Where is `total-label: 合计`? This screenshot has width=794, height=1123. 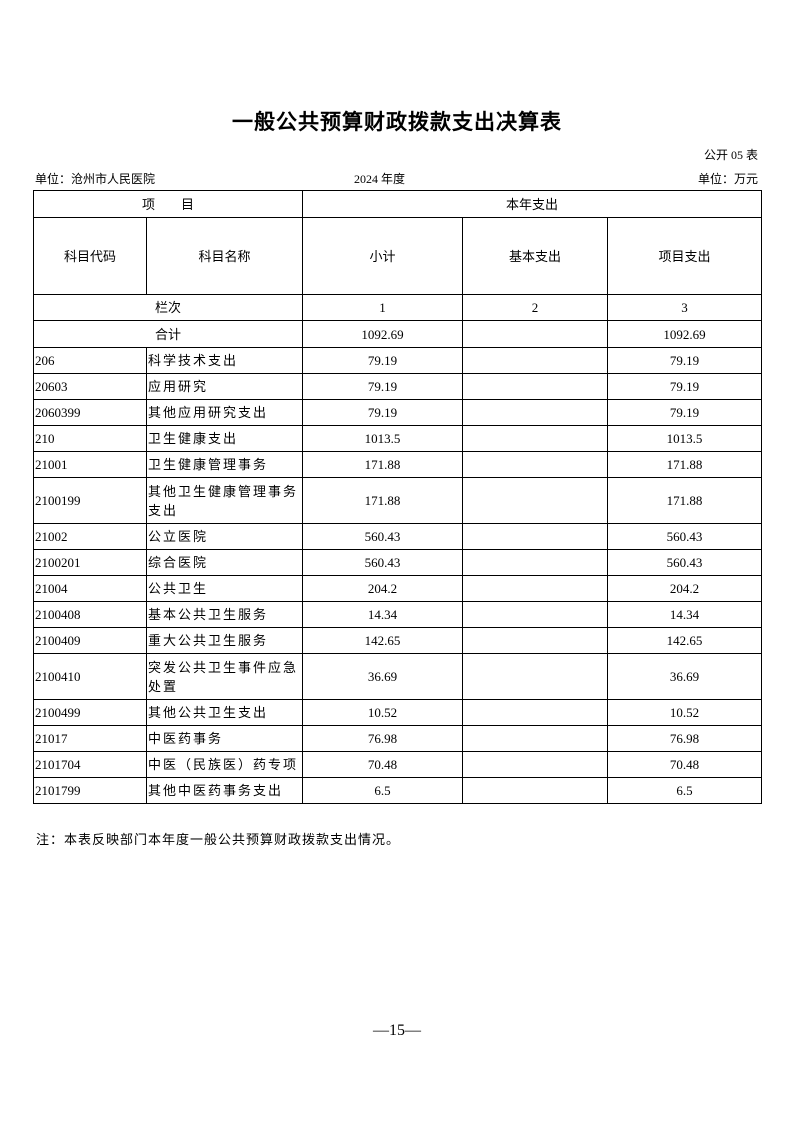
total-label: 合计 is located at coordinates (168, 334).